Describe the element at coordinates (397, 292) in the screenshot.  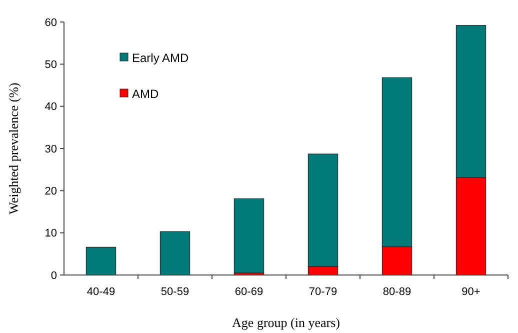
I see `x-tick-label: 80-89` at that location.